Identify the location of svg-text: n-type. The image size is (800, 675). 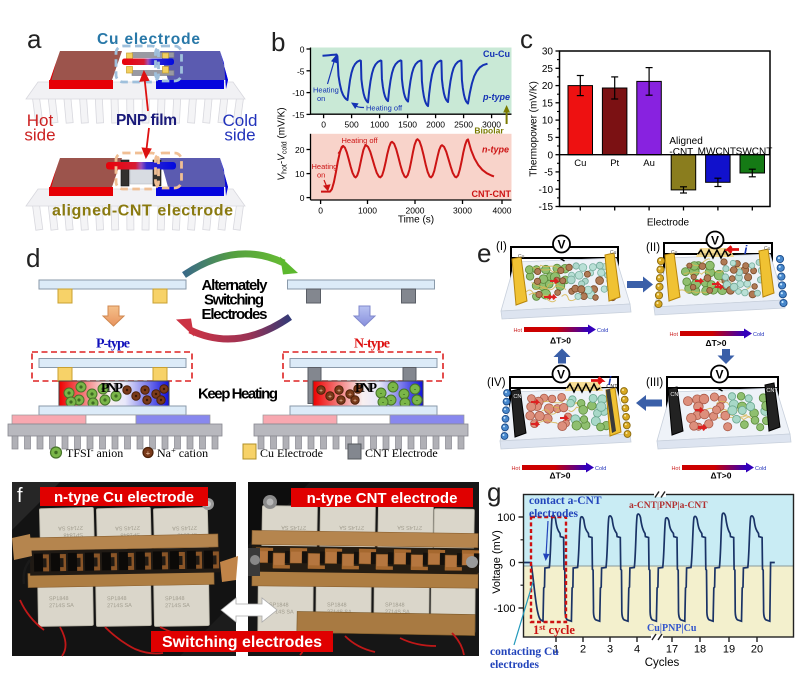
(495, 150).